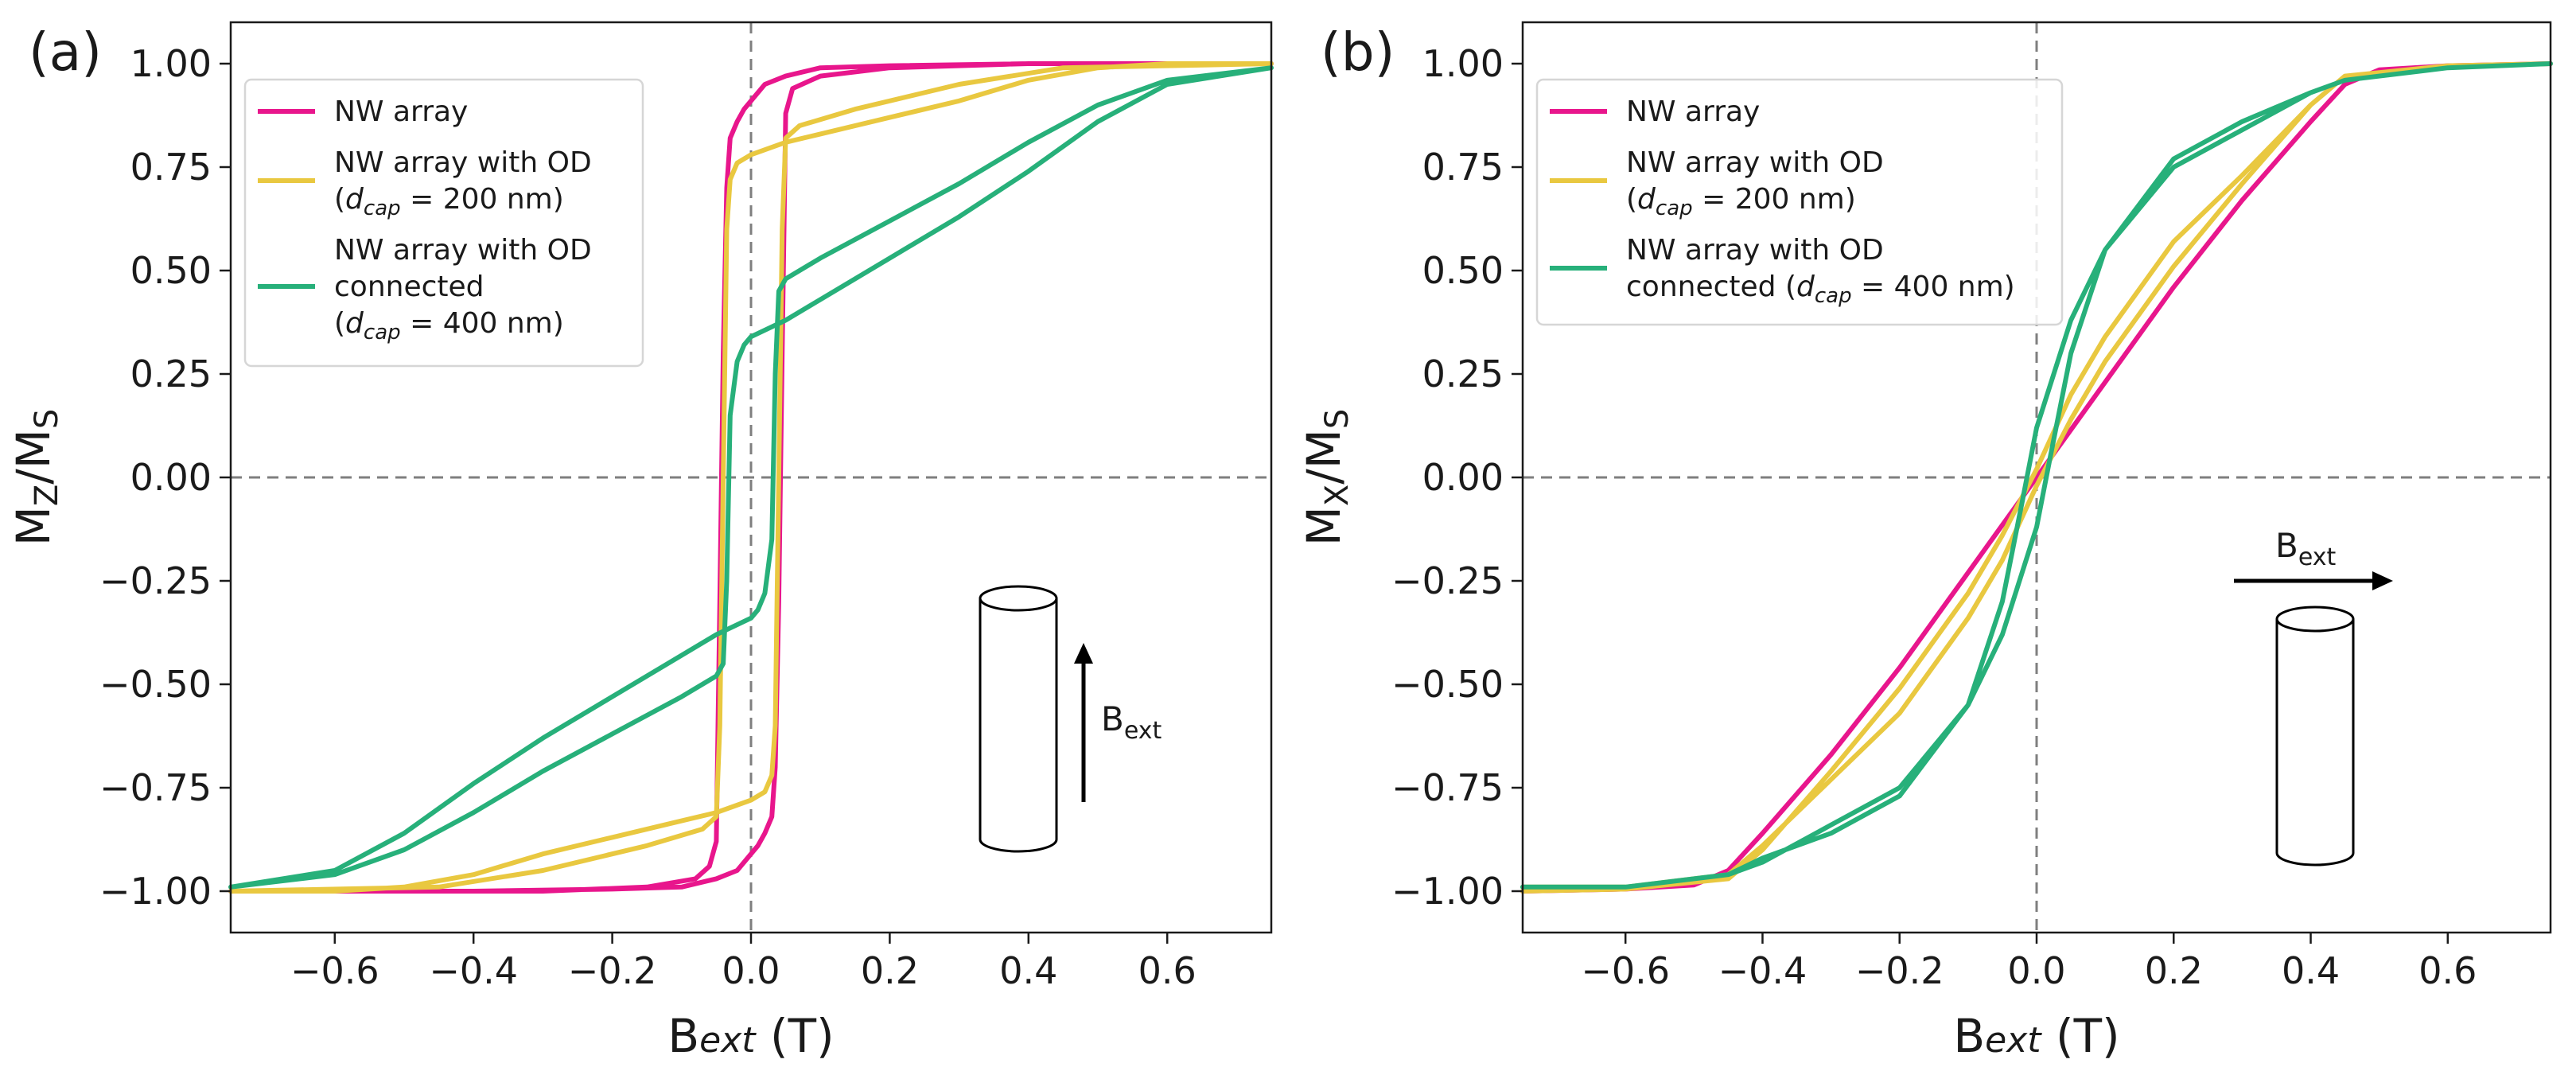 The width and height of the screenshot is (2576, 1071). What do you see at coordinates (1327, 477) in the screenshot?
I see `y-axis-label: MX/MS` at bounding box center [1327, 477].